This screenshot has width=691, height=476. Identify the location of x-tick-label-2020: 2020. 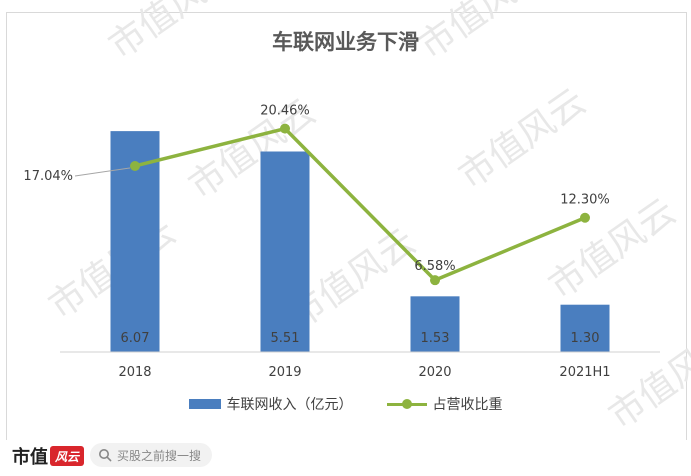
(434, 372).